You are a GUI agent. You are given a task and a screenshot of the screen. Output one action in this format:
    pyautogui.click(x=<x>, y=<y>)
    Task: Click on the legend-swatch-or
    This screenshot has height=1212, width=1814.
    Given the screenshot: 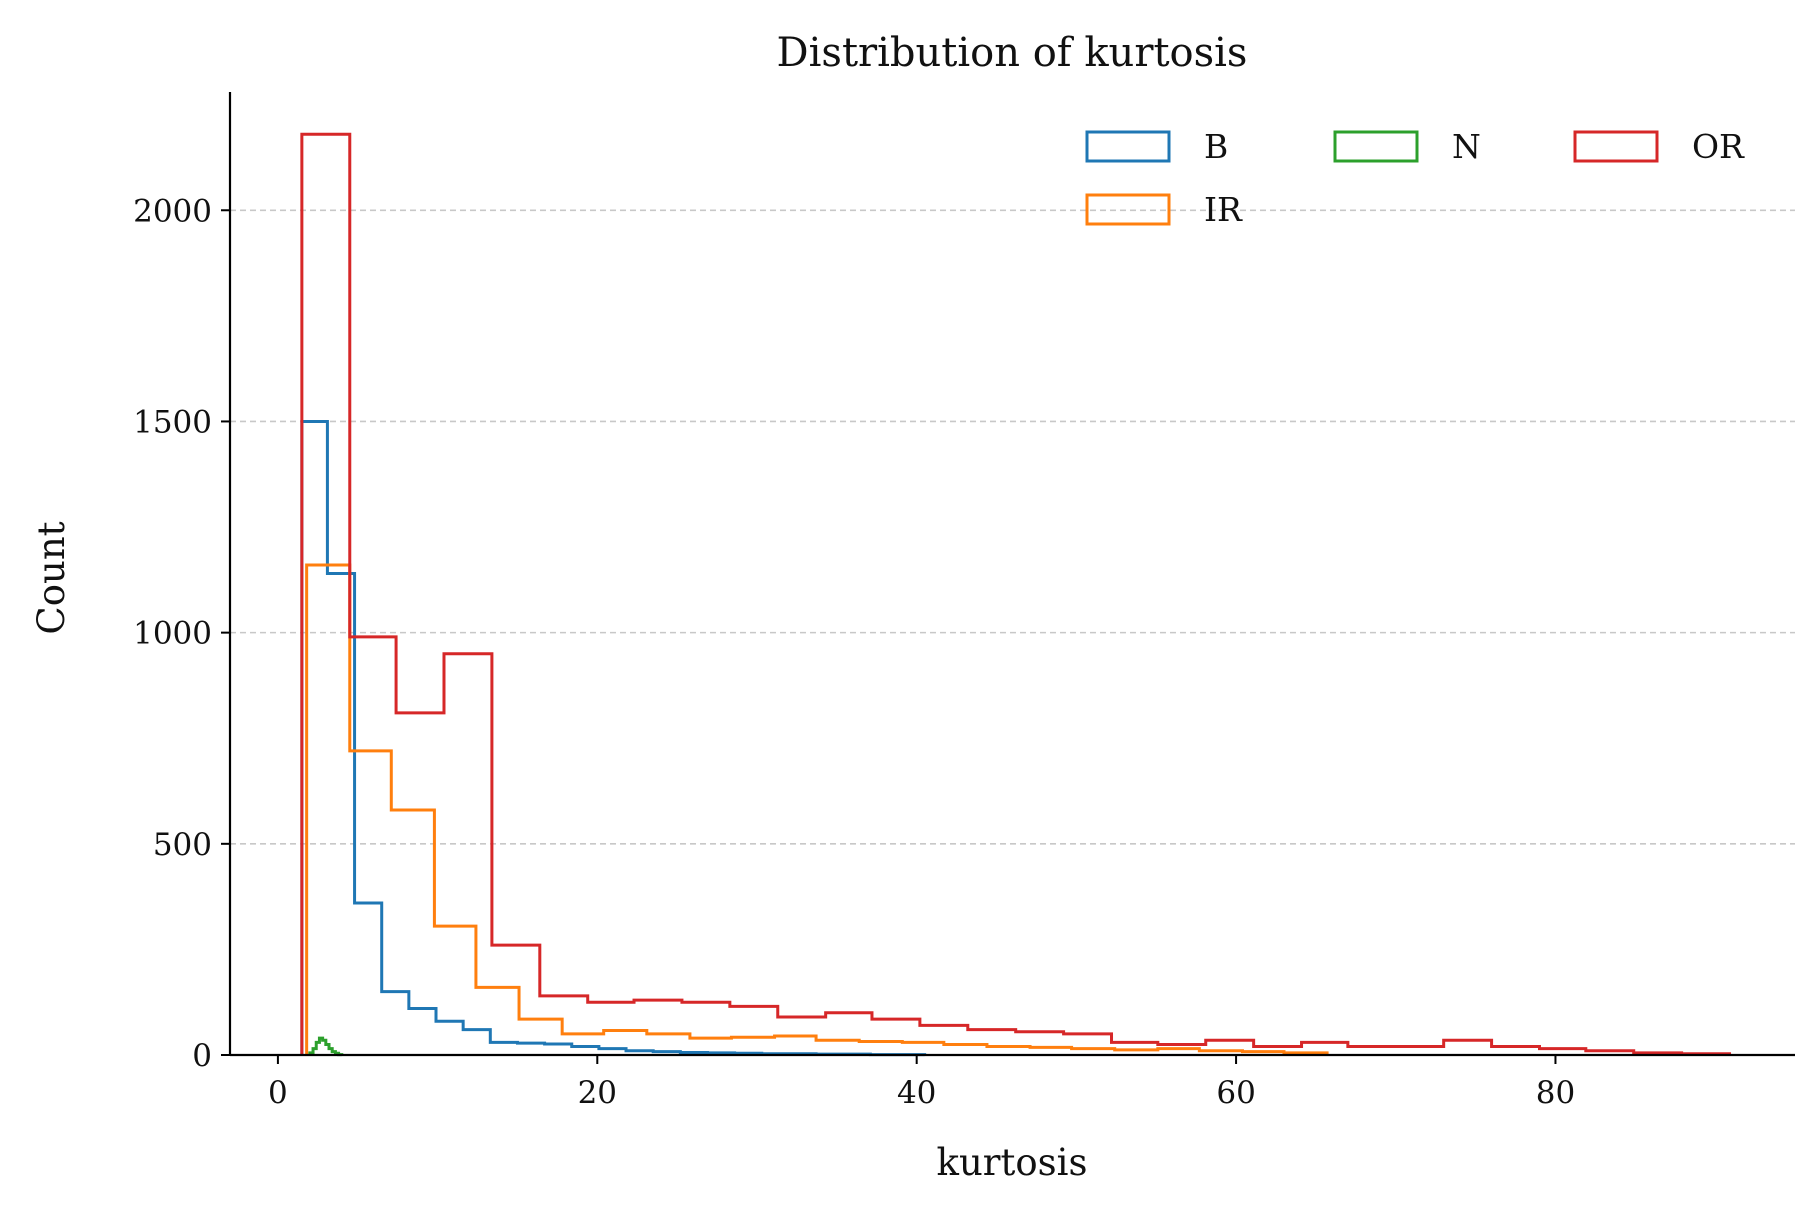 What is the action you would take?
    pyautogui.click(x=1616, y=146)
    